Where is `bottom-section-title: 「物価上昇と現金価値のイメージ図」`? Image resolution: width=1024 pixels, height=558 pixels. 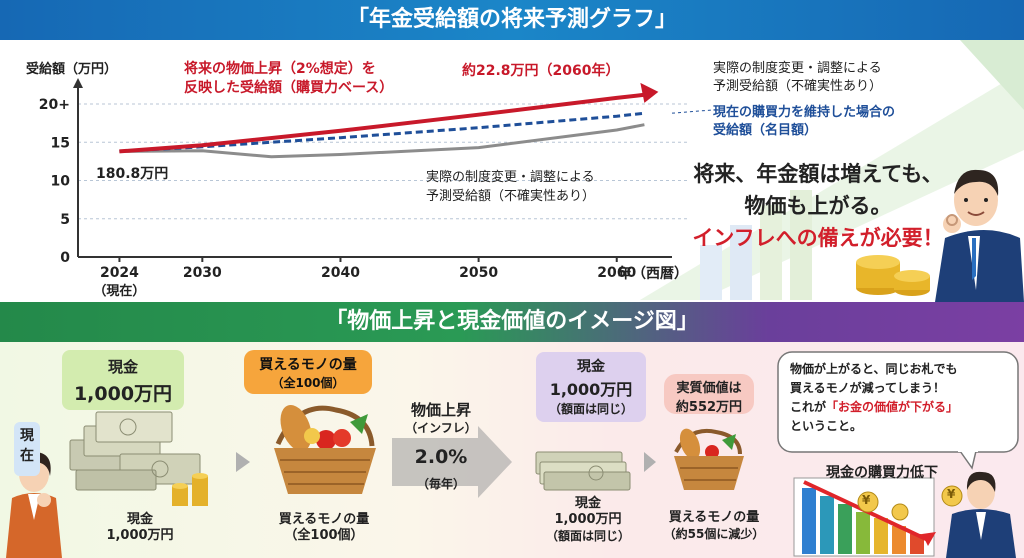 bottom-section-title: 「物価上昇と現金価値のイメージ図」 is located at coordinates (512, 322).